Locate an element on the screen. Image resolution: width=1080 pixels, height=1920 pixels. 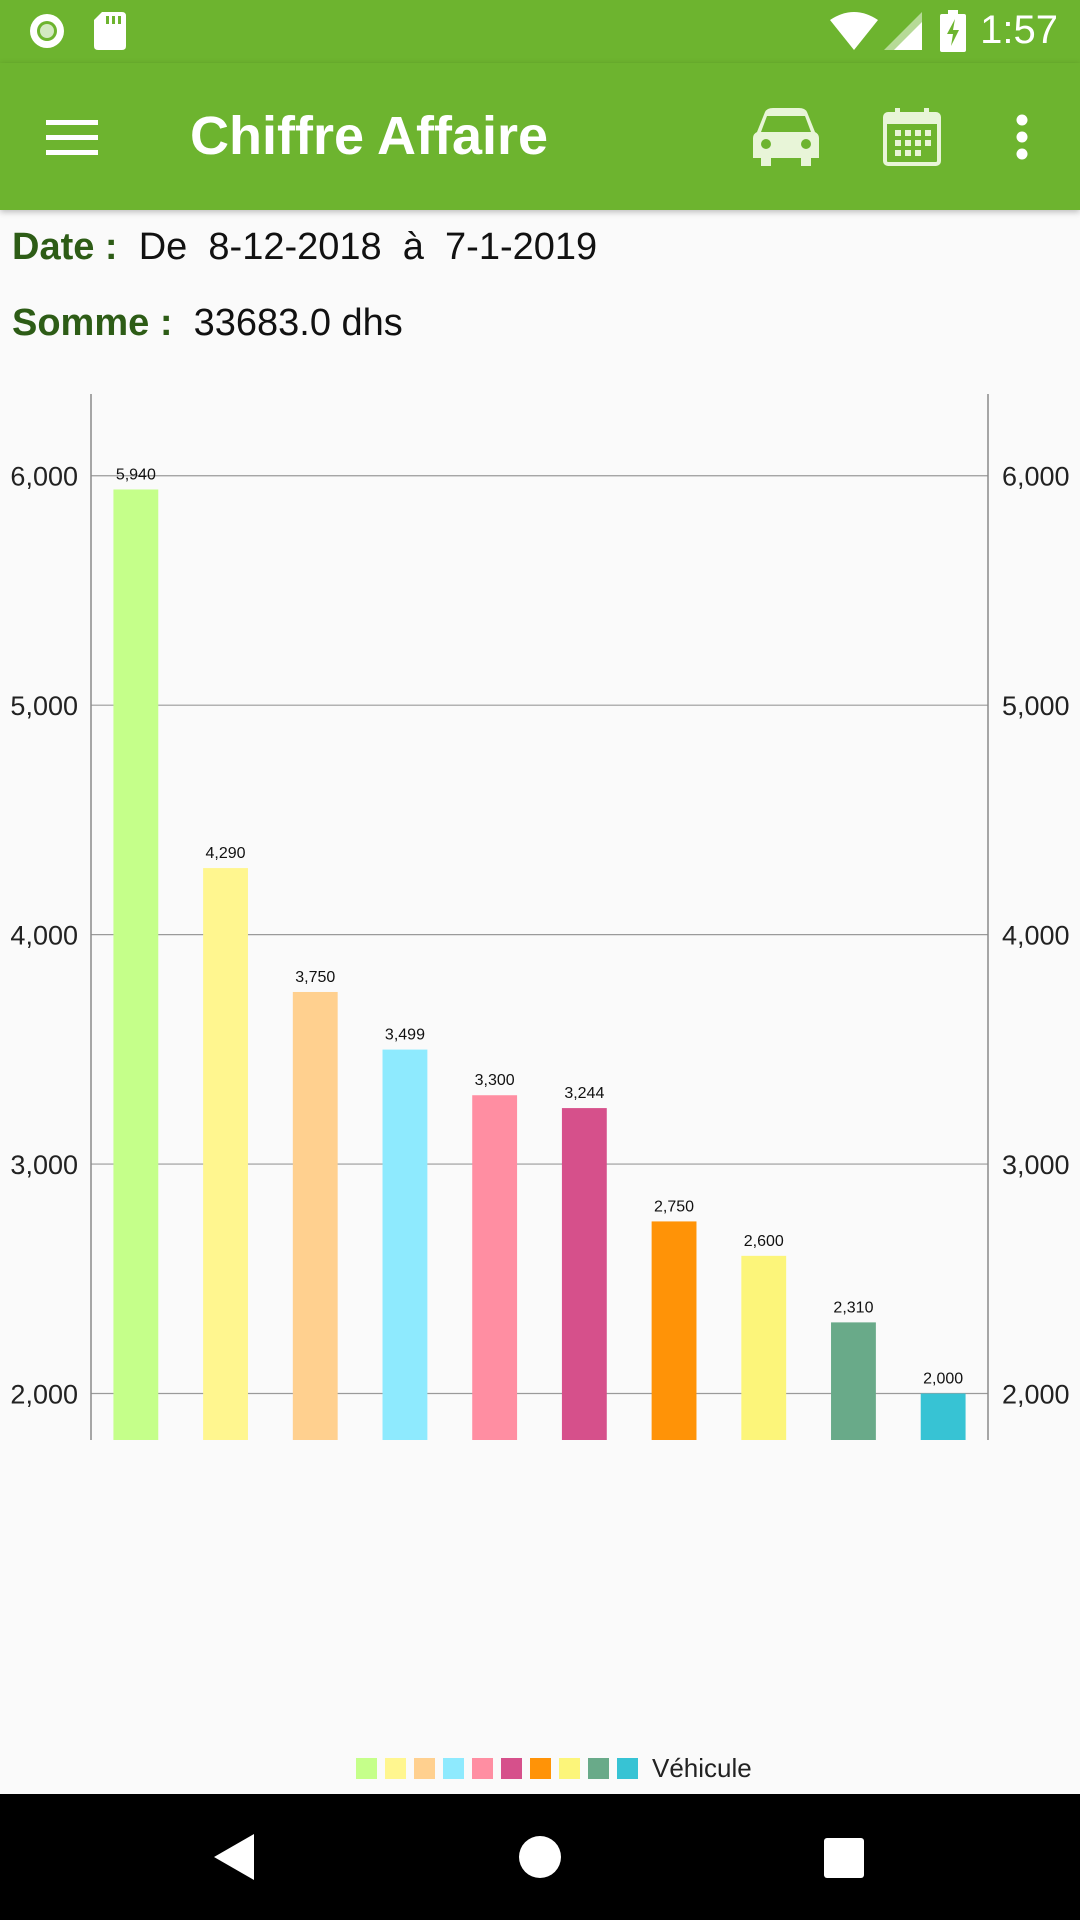
date-picker-button is located at coordinates (912, 136).